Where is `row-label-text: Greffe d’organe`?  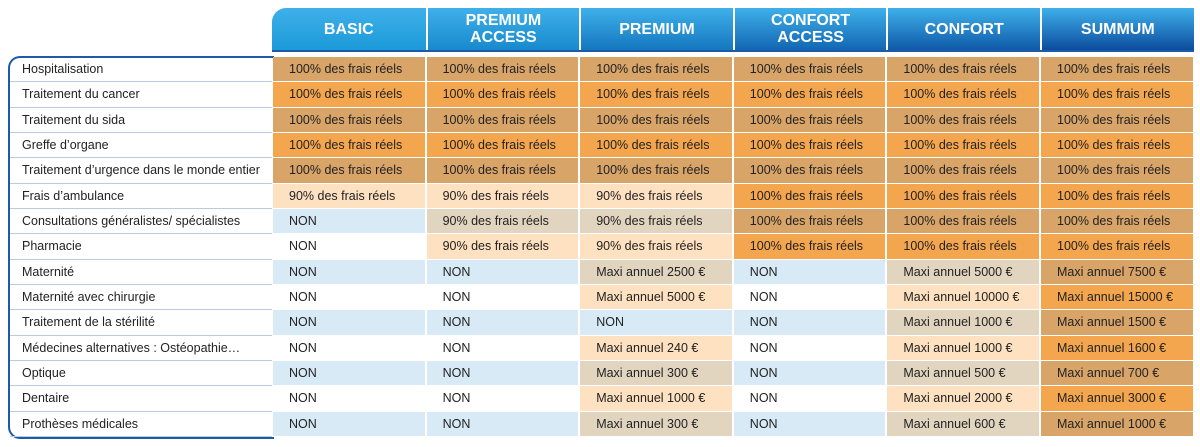
row-label-text: Greffe d’organe is located at coordinates (65, 145).